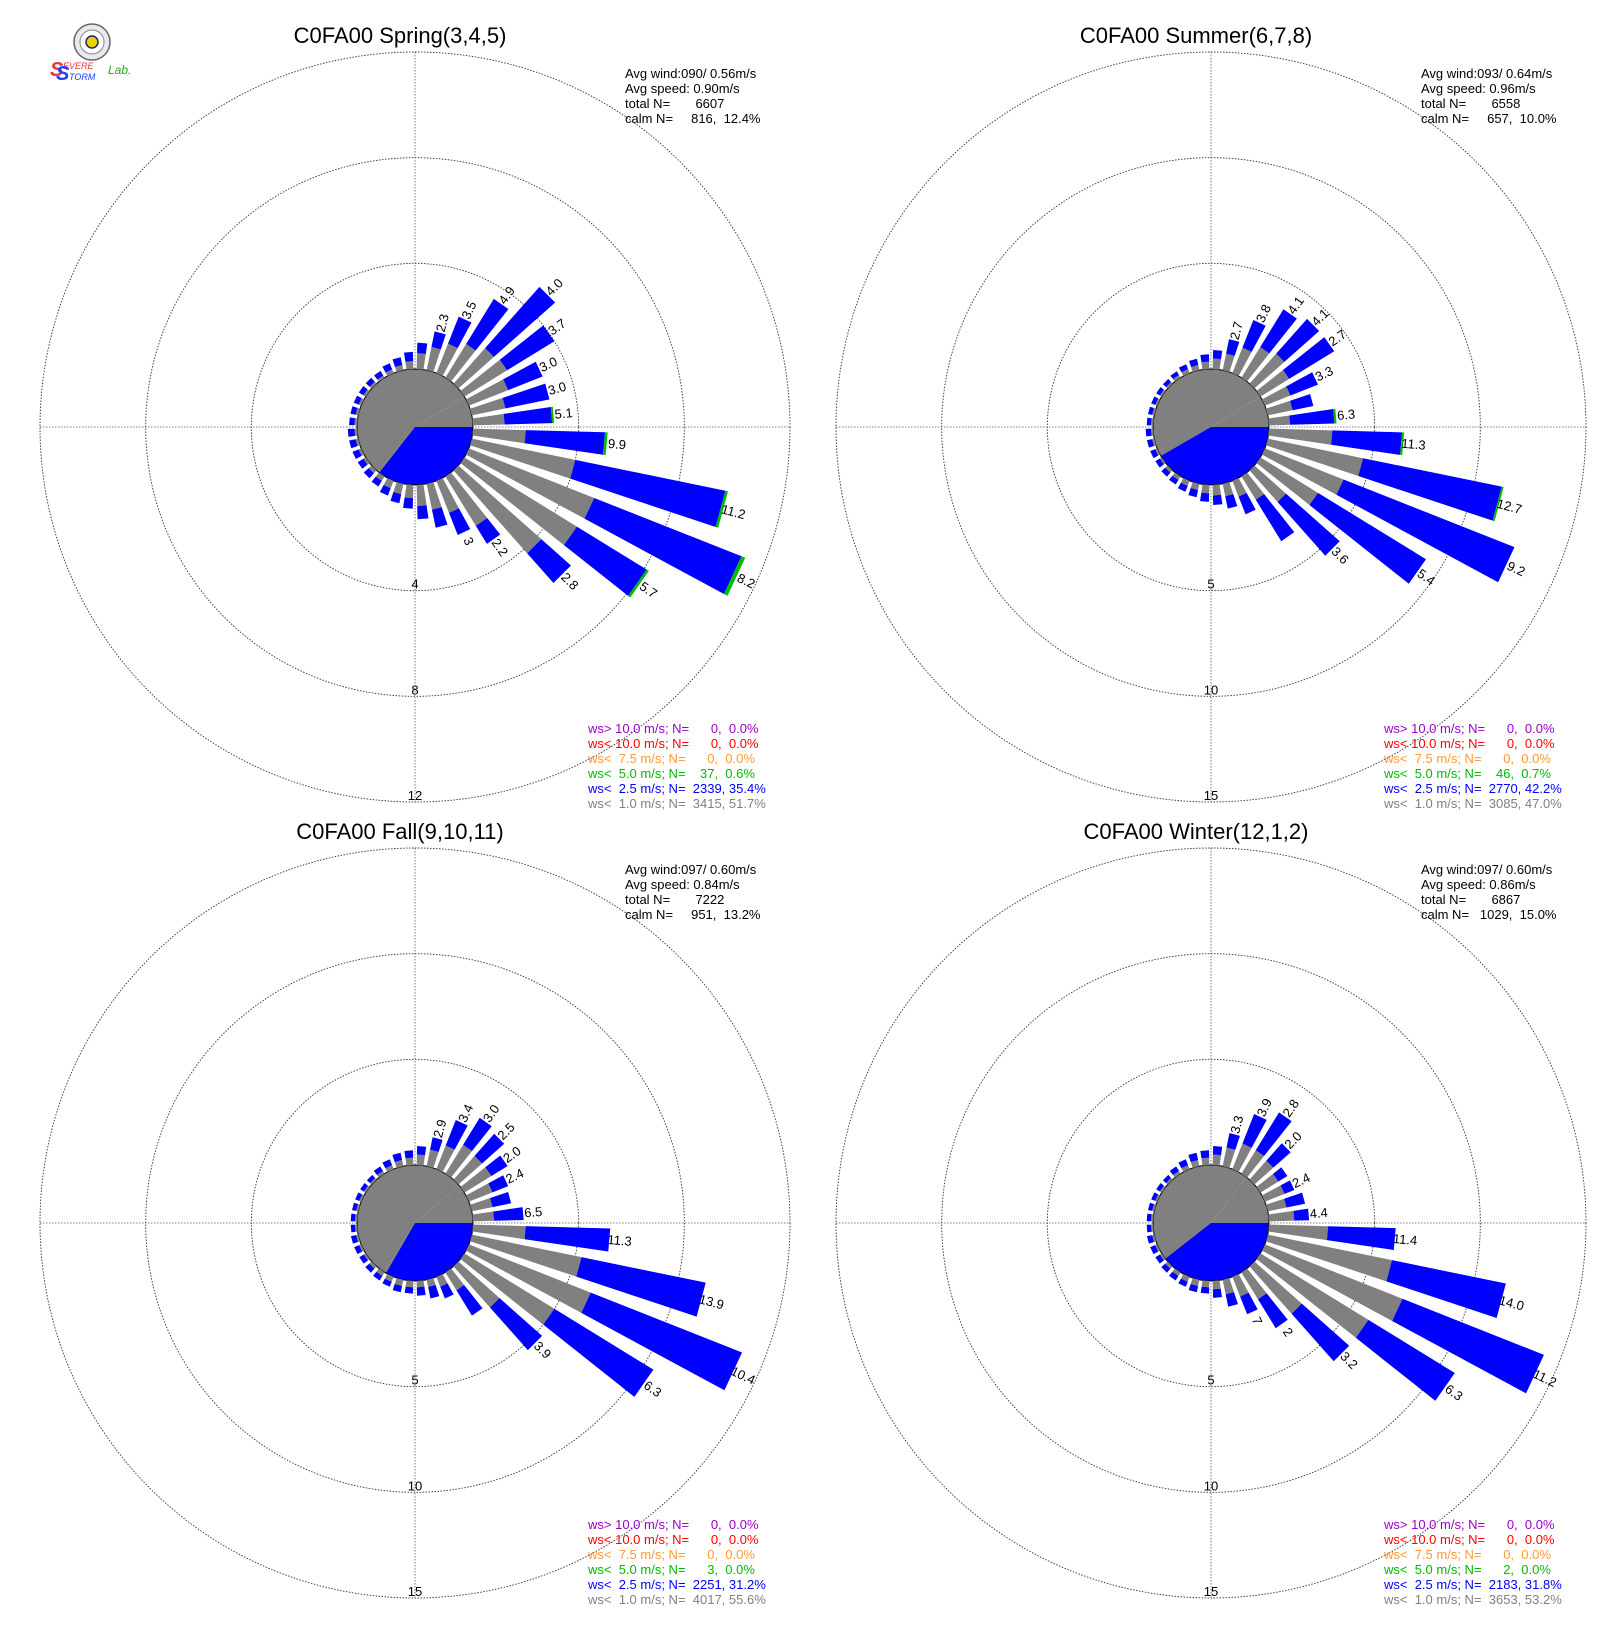 This screenshot has width=1620, height=1645. What do you see at coordinates (414, 689) in the screenshot?
I see `ring-label: 8` at bounding box center [414, 689].